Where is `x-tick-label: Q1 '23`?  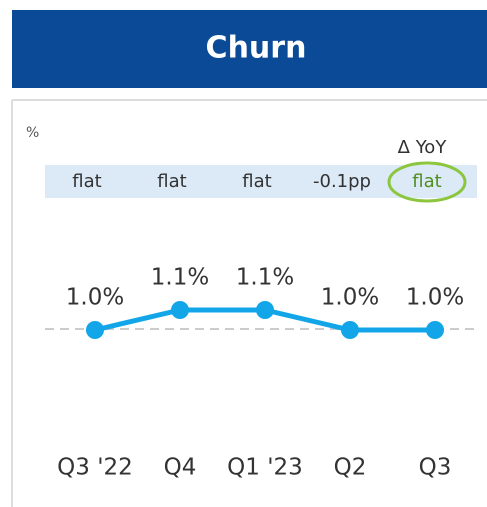 x-tick-label: Q1 '23 is located at coordinates (265, 468).